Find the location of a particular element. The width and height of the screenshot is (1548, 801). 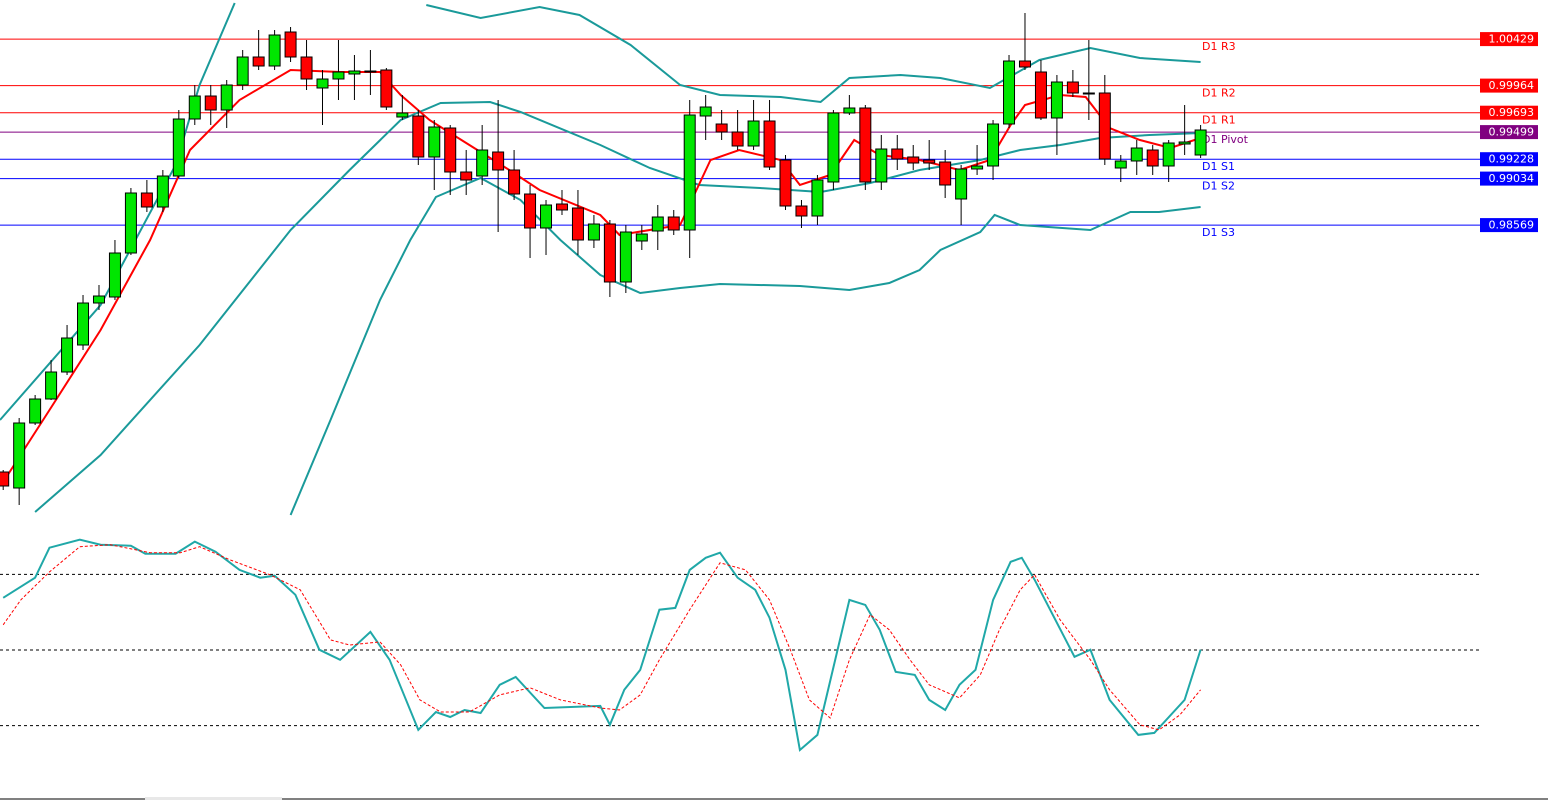

pivot-value: 0.99034 is located at coordinates (1512, 178).